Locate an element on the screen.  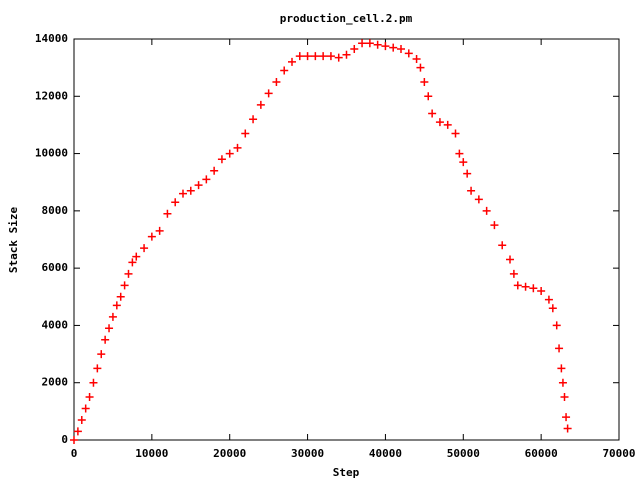
y-tick-label: 2000 is located at coordinates (55, 382).